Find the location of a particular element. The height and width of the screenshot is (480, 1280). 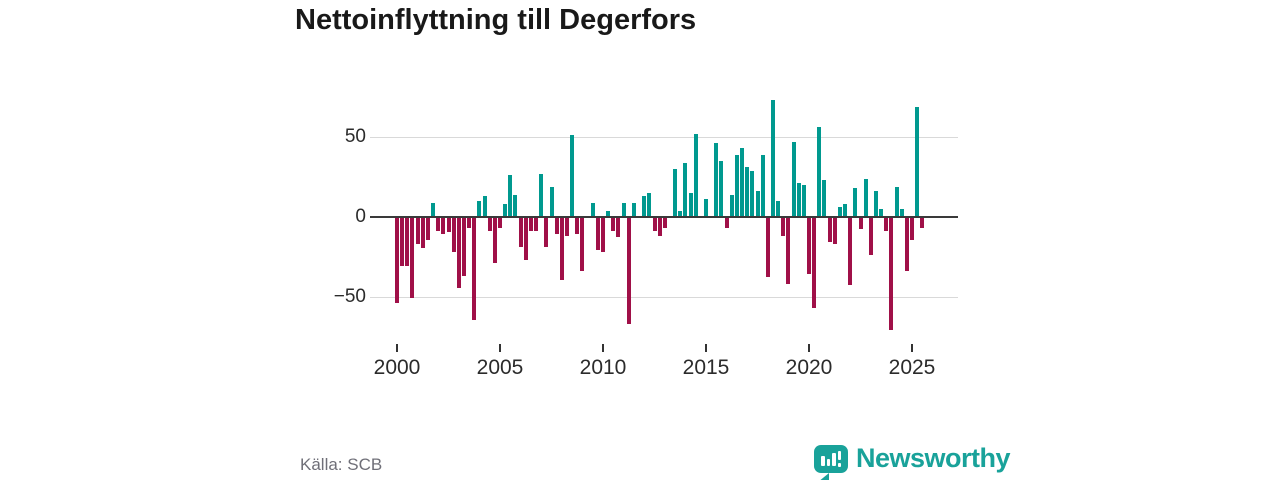

newsworthy-bubble-chart-icon is located at coordinates (831, 459).